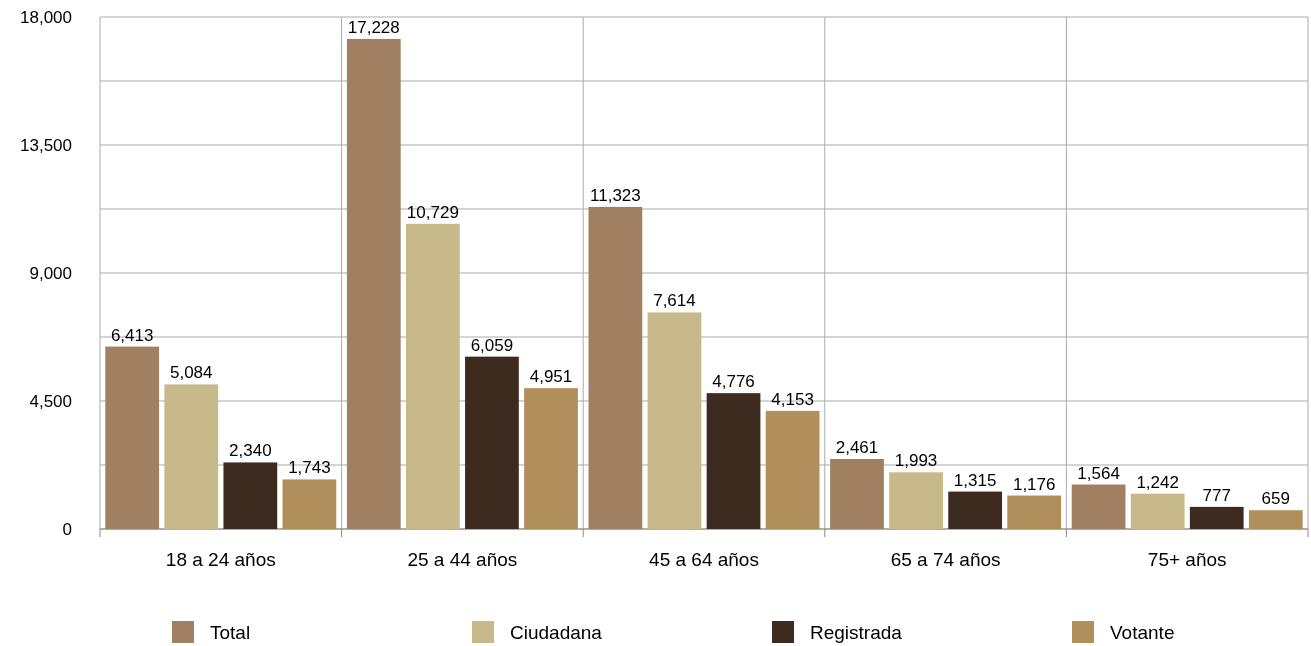  I want to click on legend-label: Registrada, so click(856, 632).